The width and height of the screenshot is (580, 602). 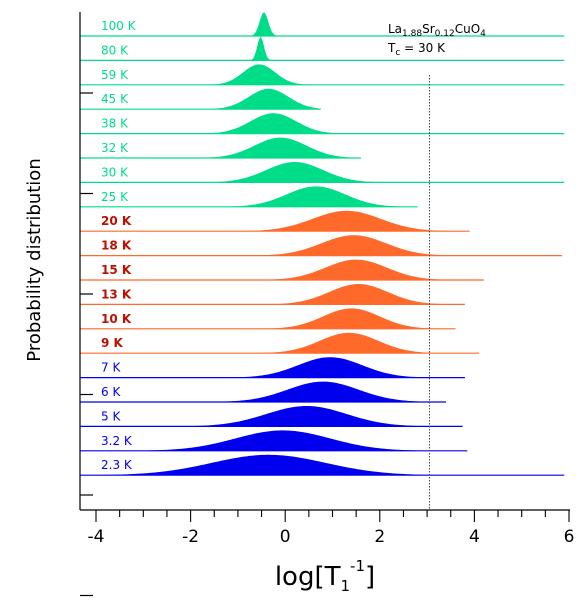 What do you see at coordinates (111, 416) in the screenshot?
I see `series-label: 5 K` at bounding box center [111, 416].